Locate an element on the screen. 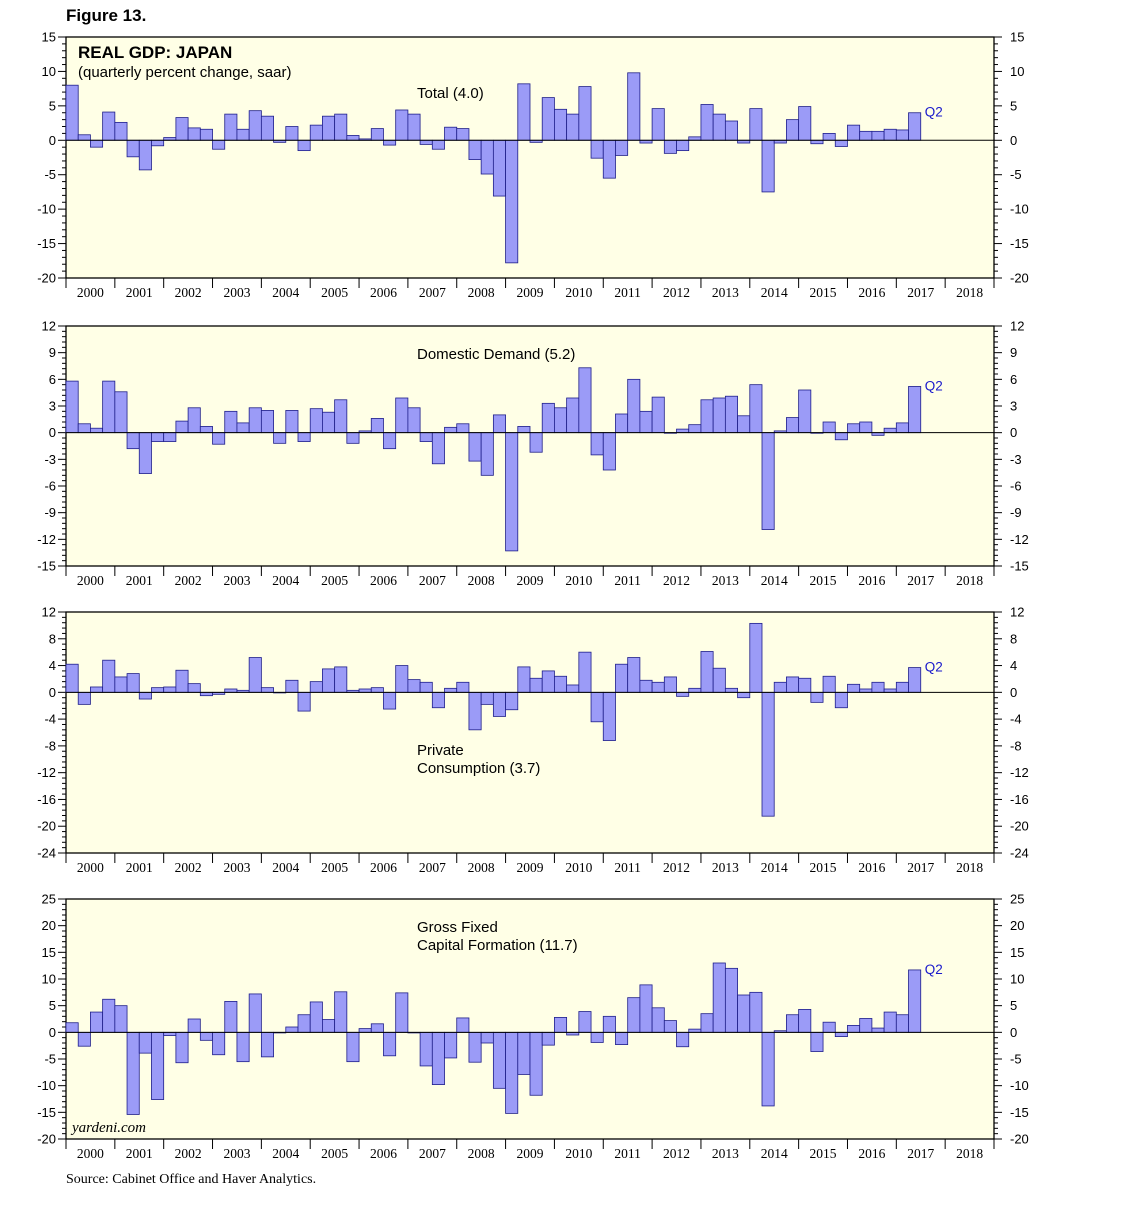 This screenshot has height=1216, width=1138. y-tick-label-left: -3 is located at coordinates (50, 459).